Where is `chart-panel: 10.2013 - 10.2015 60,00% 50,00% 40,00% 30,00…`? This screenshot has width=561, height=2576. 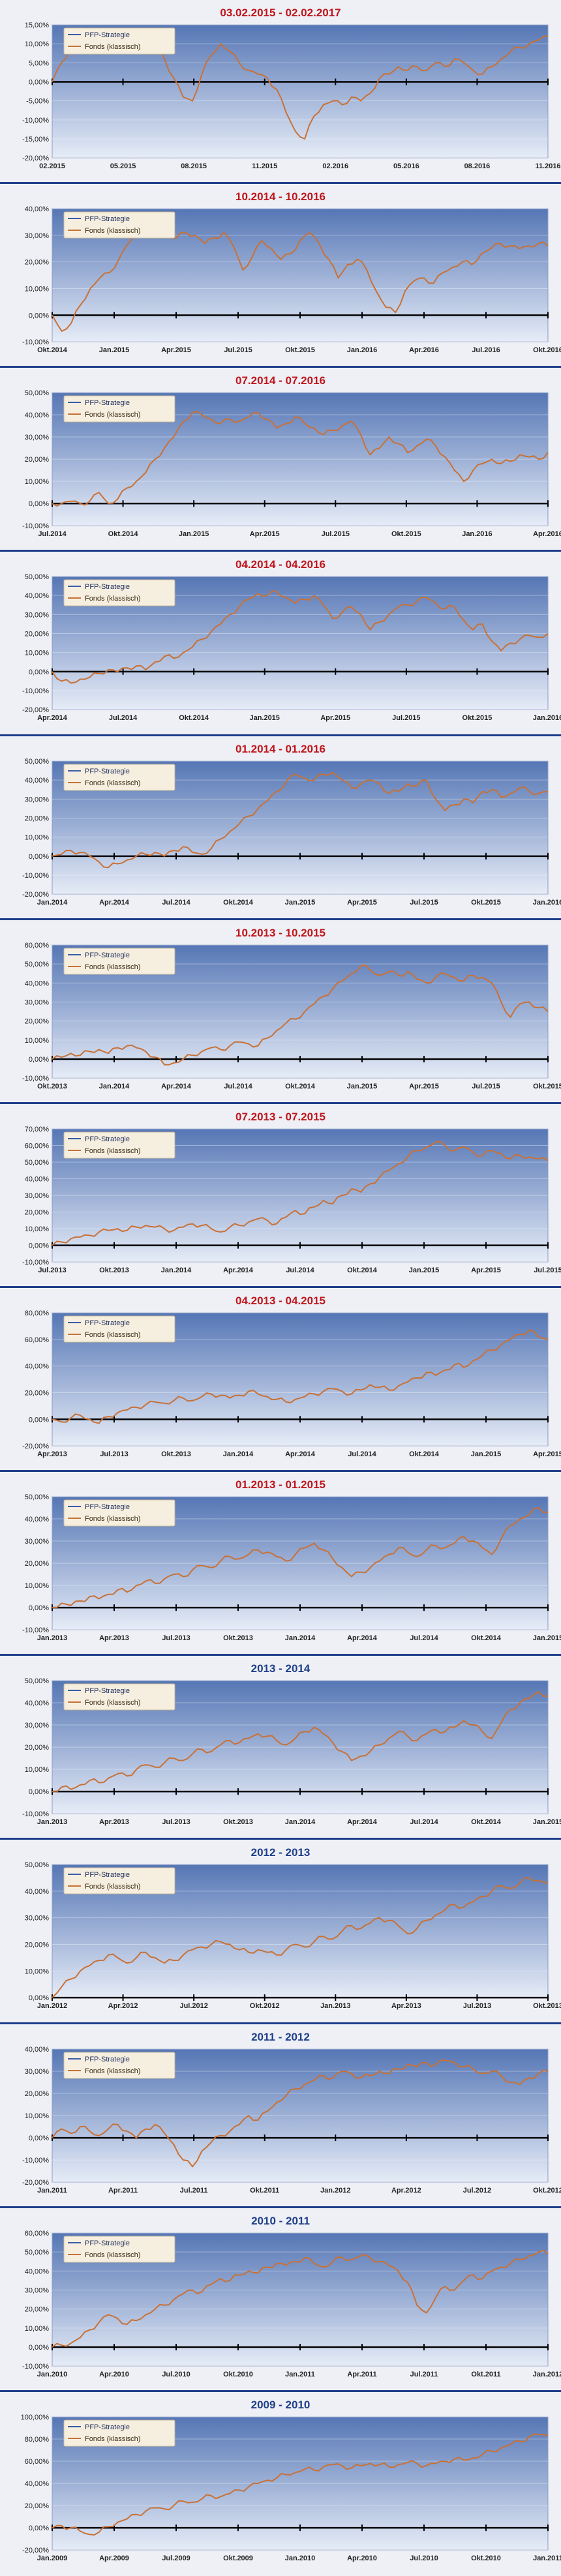
chart-panel: 10.2013 - 10.2015 60,00% 50,00% 40,00% 30,00… is located at coordinates (280, 1012).